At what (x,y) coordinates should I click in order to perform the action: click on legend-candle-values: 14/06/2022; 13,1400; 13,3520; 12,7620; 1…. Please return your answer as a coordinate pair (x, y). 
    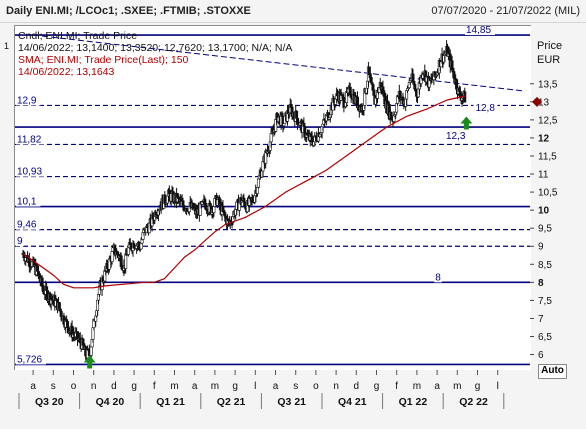
    Looking at the image, I should click on (155, 48).